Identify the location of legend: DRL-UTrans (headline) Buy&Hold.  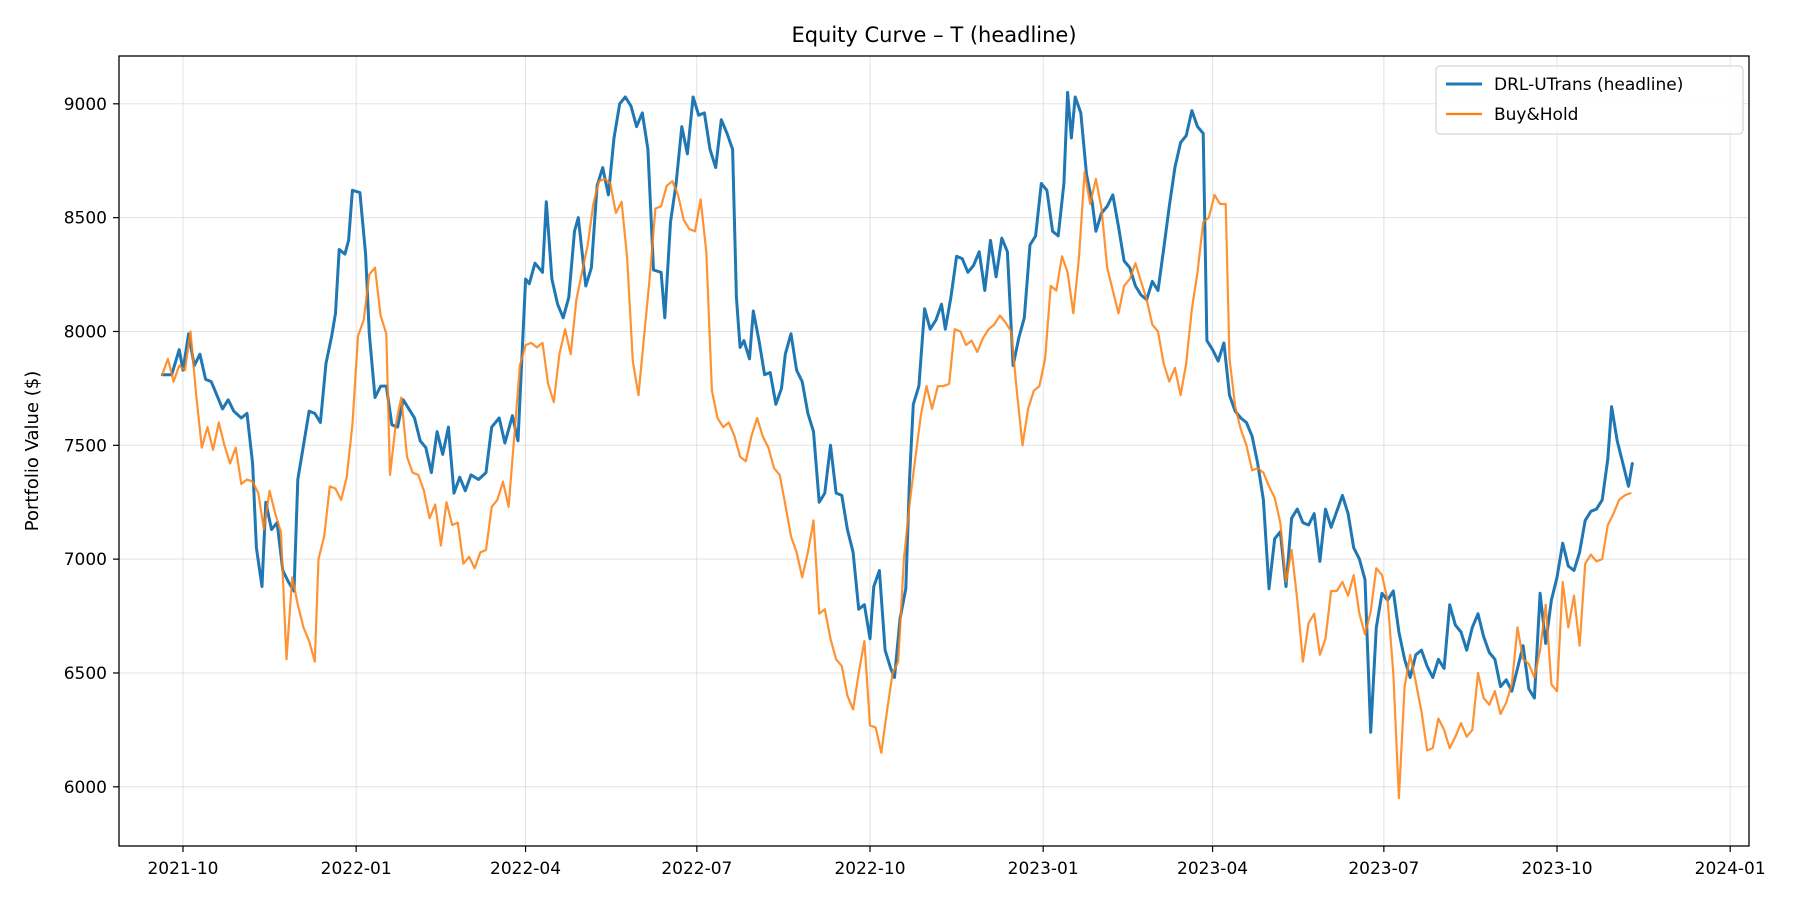
(1589, 100).